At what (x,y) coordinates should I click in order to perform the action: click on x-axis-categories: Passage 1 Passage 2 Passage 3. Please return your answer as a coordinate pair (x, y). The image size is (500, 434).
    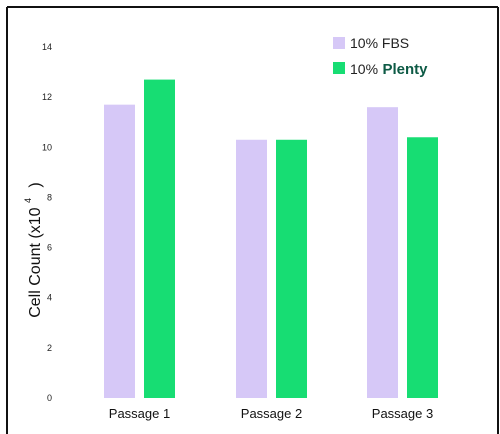
    Looking at the image, I should click on (271, 413).